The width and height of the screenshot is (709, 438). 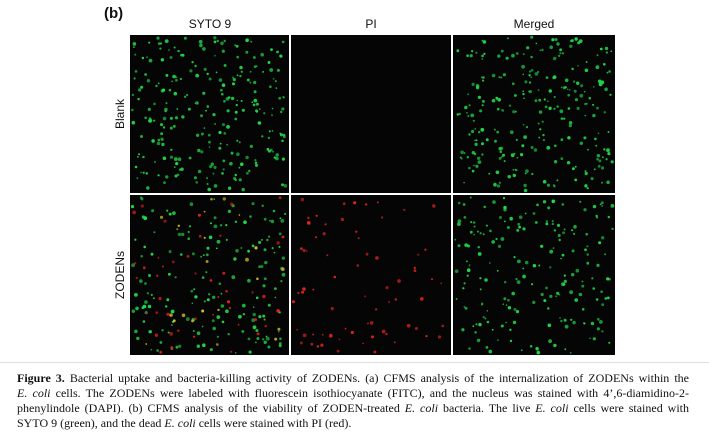 I want to click on micrograph, so click(x=371, y=114).